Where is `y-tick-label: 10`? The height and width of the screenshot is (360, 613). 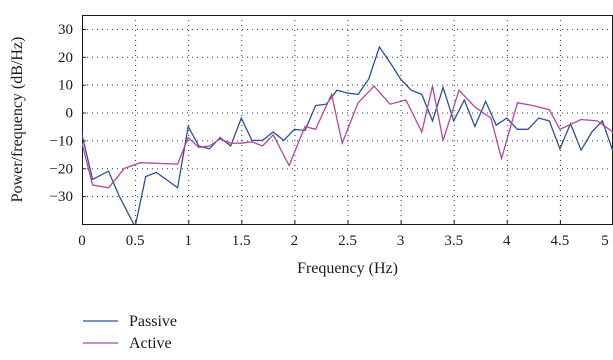
y-tick-label: 10 is located at coordinates (65, 86).